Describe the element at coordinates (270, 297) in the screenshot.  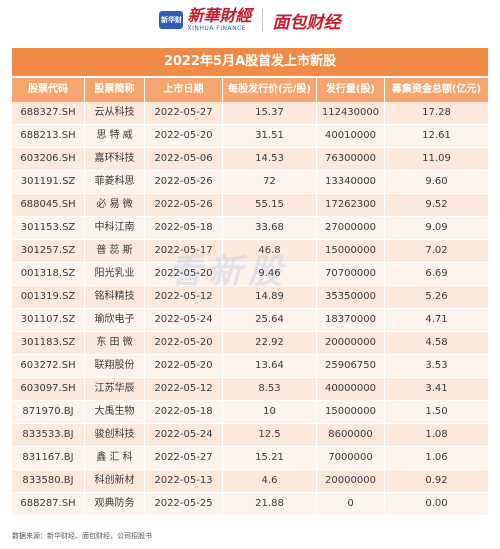
I see `cell-price: 14.89` at that location.